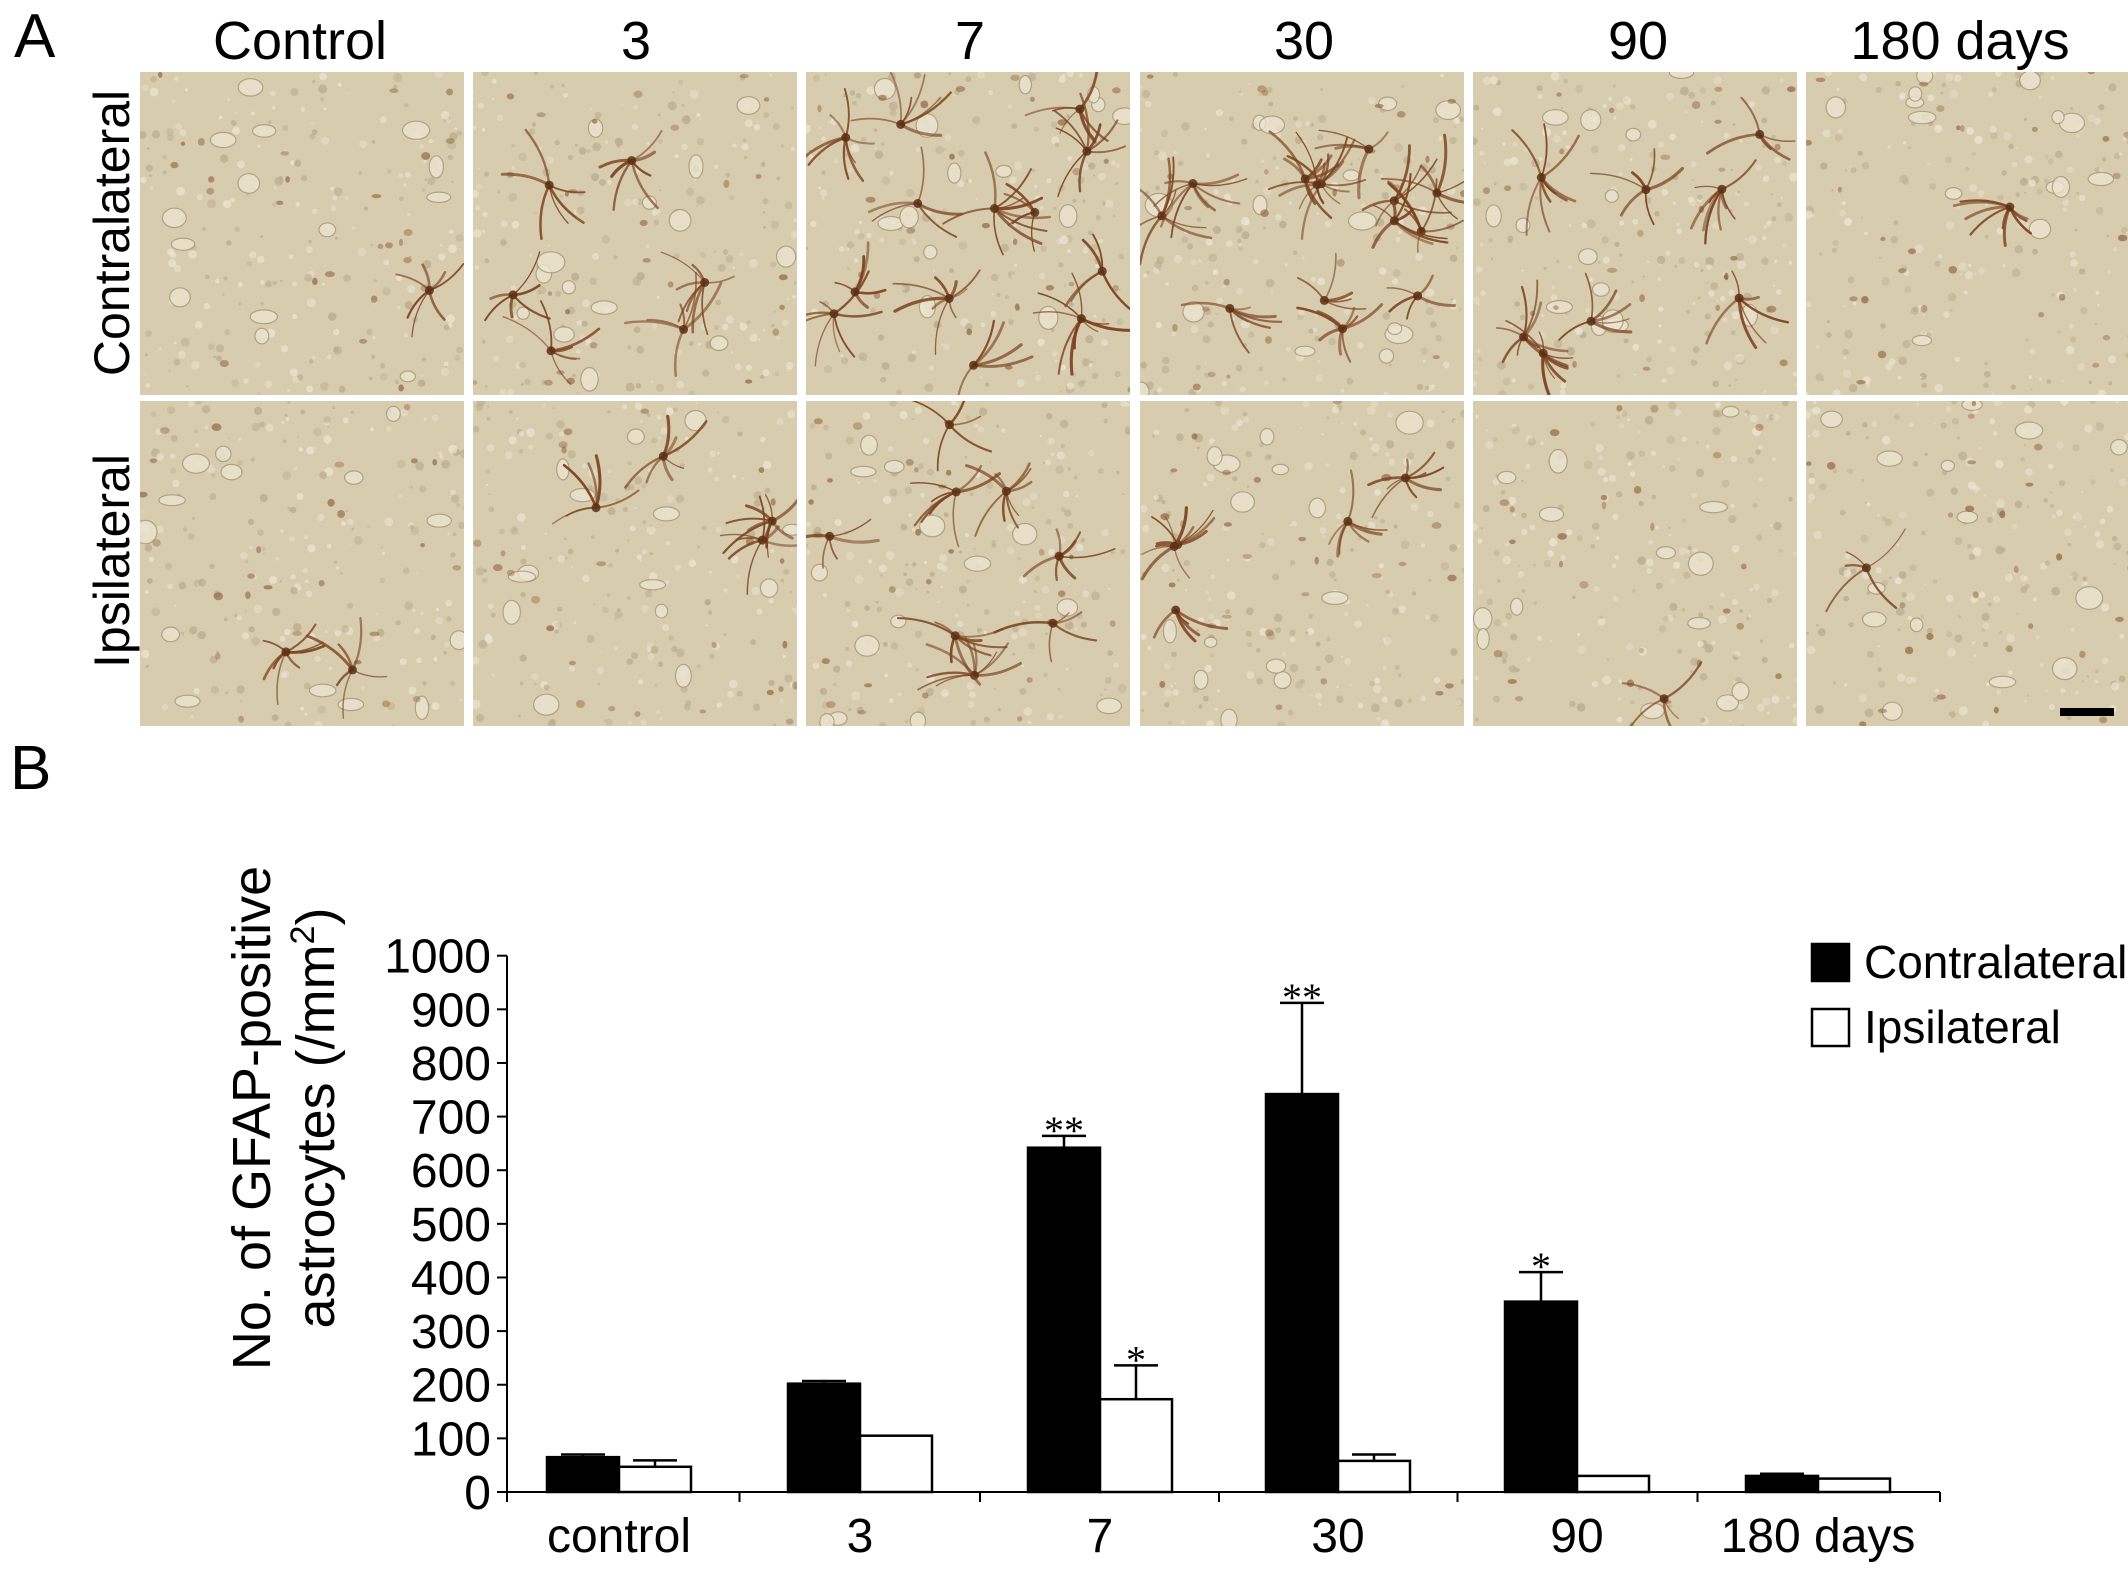 The width and height of the screenshot is (2128, 1570). What do you see at coordinates (451, 1171) in the screenshot?
I see `y-tick-label: 600` at bounding box center [451, 1171].